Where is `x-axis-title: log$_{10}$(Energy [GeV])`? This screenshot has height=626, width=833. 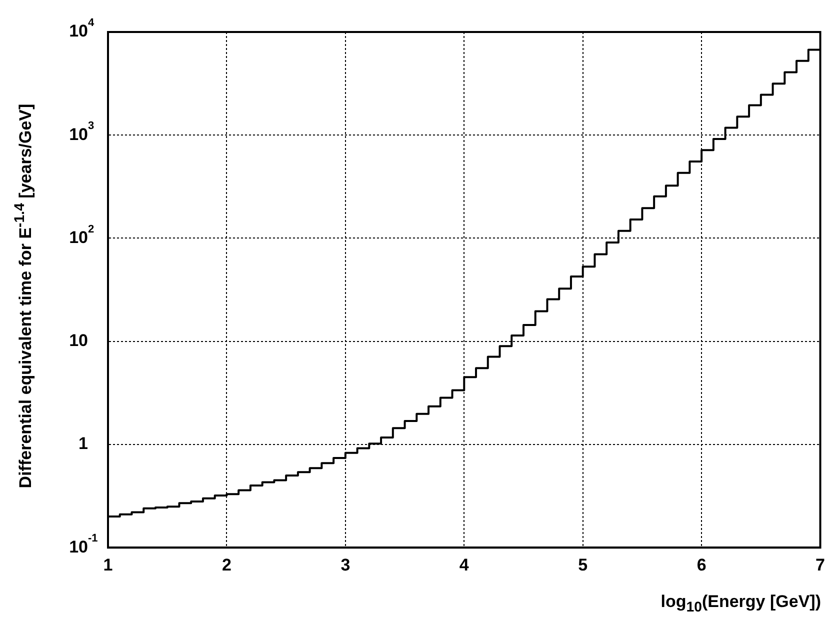
x-axis-title: log$_{10}$(Energy [GeV]) is located at coordinates (740, 604).